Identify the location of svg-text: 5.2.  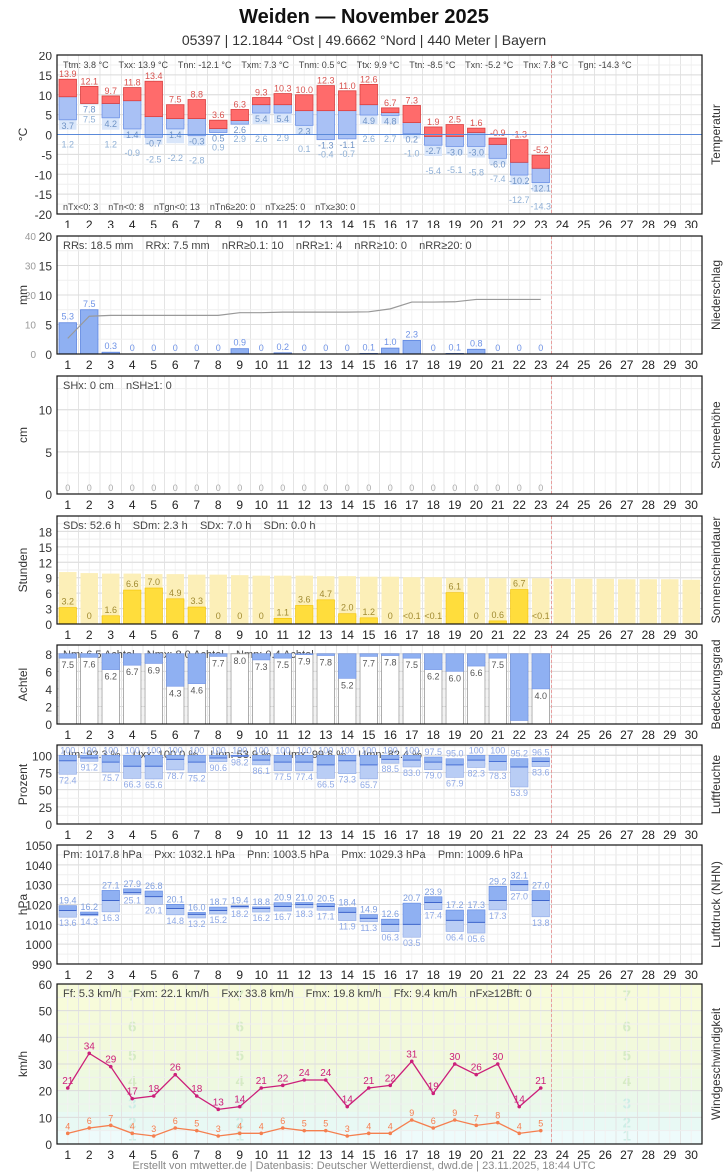
(347, 685).